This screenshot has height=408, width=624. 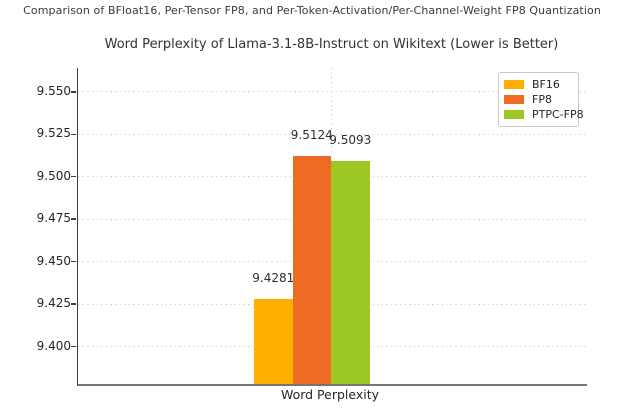 What do you see at coordinates (53, 218) in the screenshot?
I see `y-tick-label: 9.475` at bounding box center [53, 218].